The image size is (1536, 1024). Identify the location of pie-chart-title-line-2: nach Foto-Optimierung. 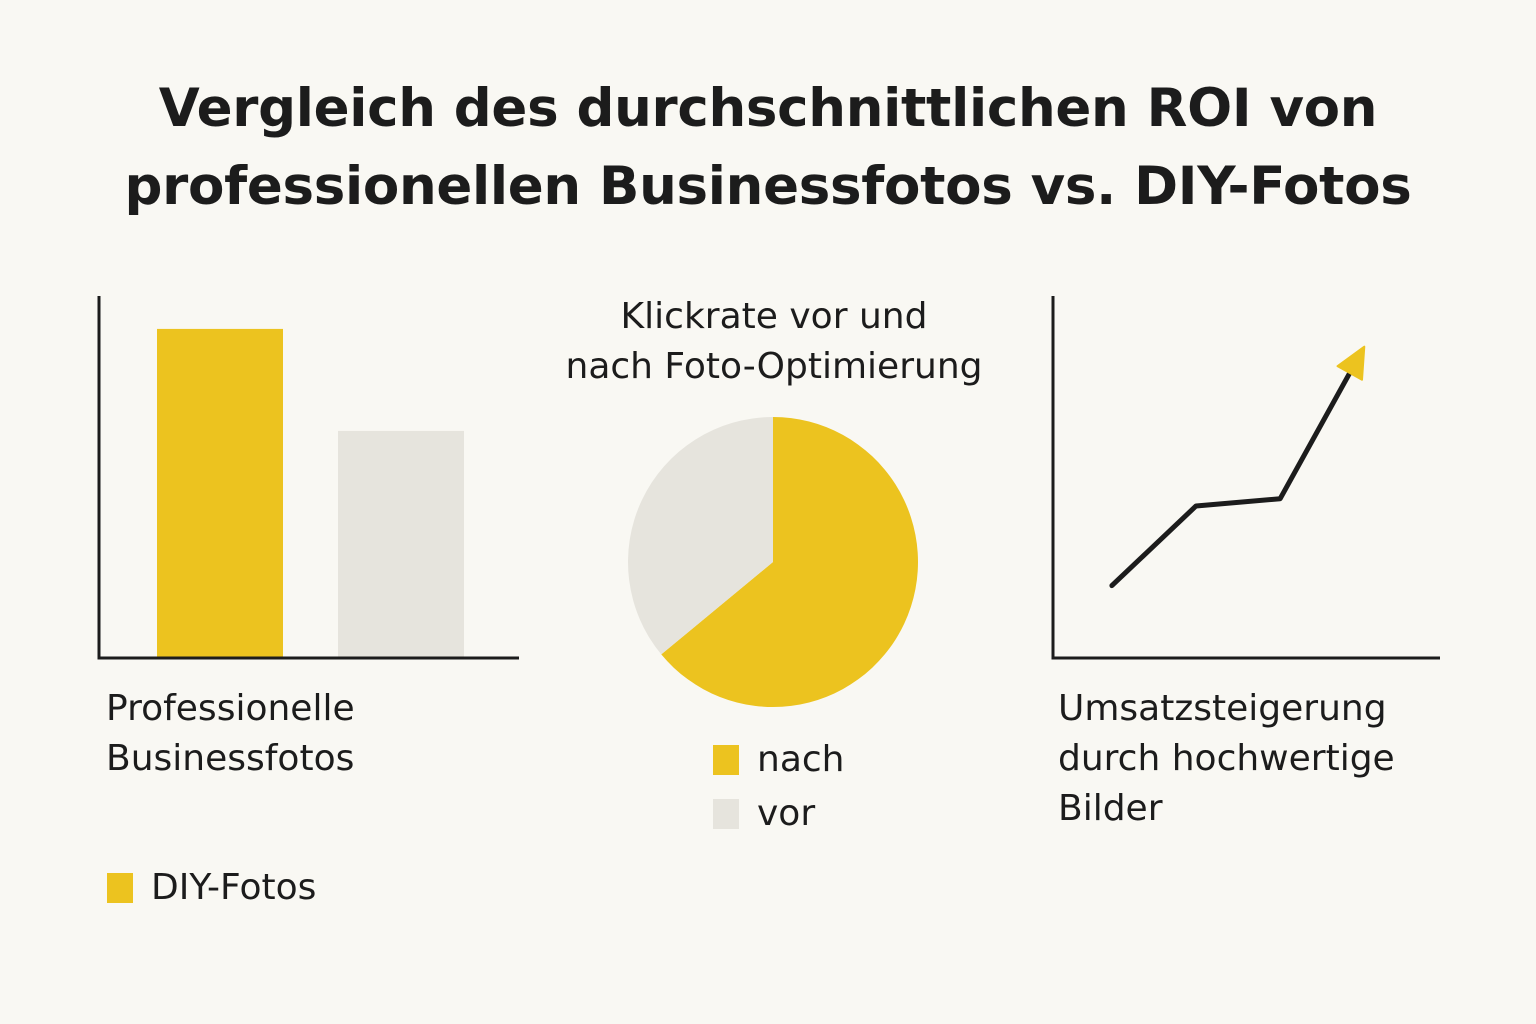
(774, 366).